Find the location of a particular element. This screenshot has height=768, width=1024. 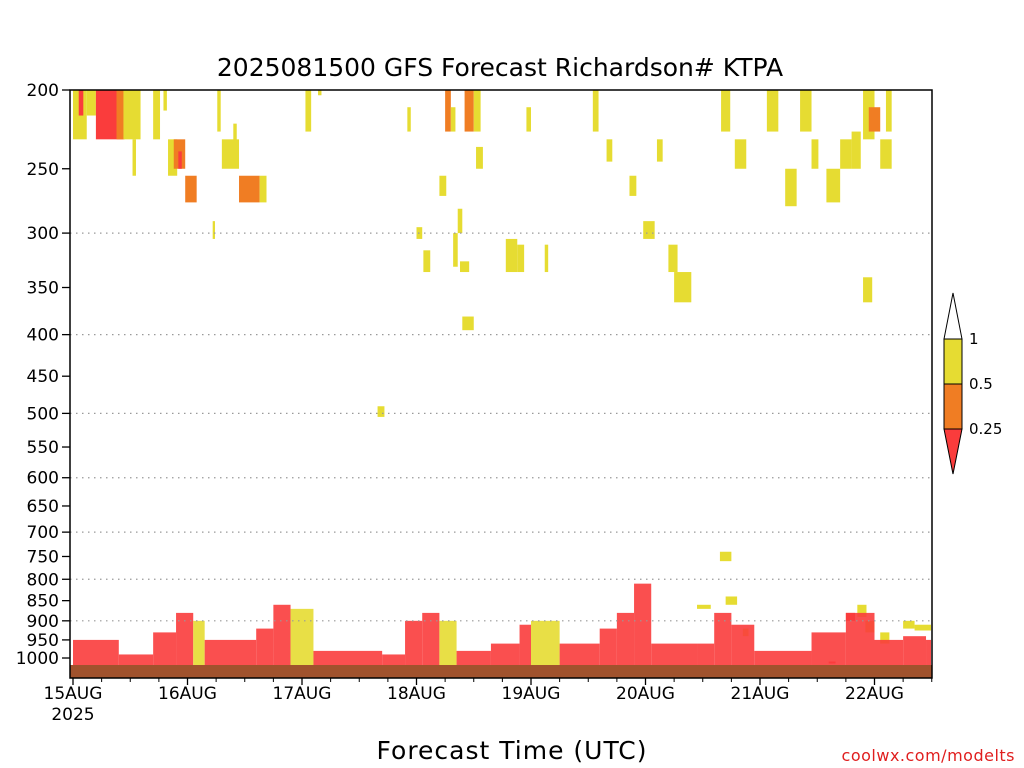

xtick-label-2: 17AUG is located at coordinates (302, 694).